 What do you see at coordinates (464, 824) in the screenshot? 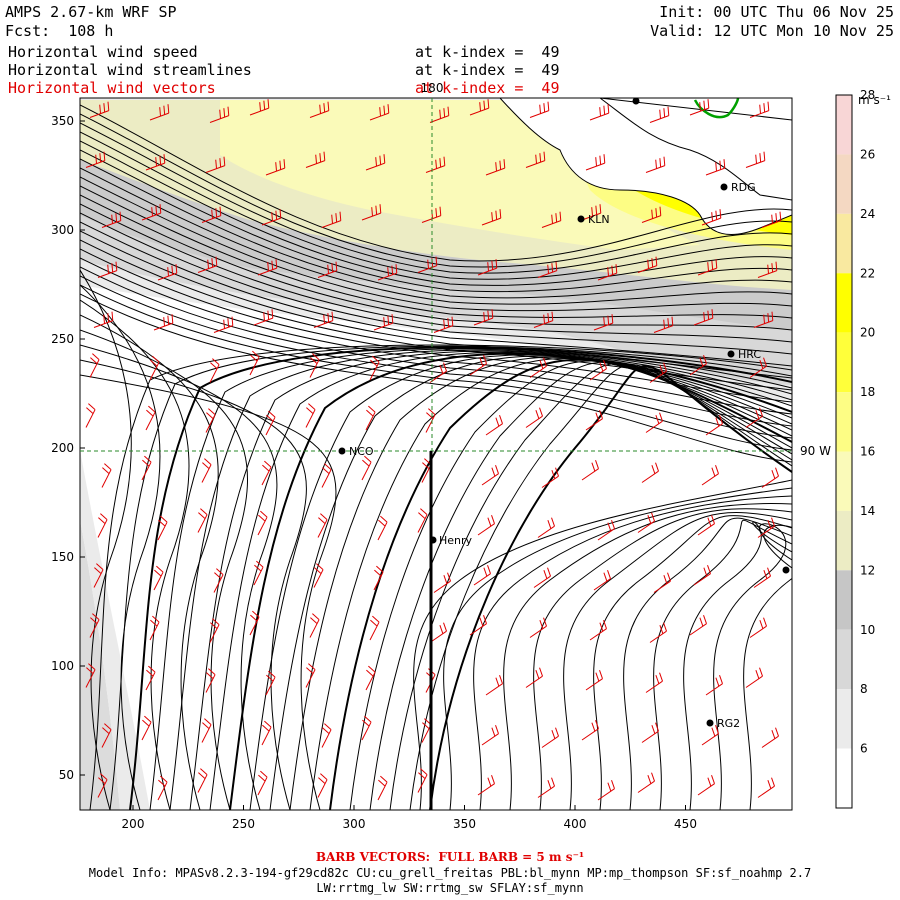
I see `x-tick-label: 350` at bounding box center [464, 824].